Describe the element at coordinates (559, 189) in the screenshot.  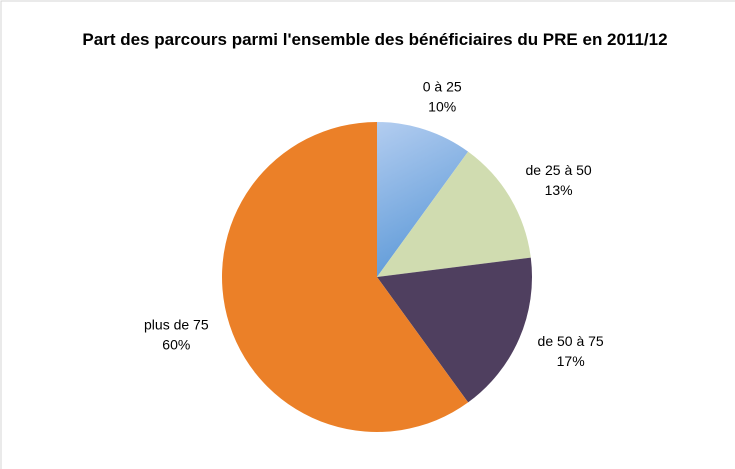
I see `value-label: 13%` at that location.